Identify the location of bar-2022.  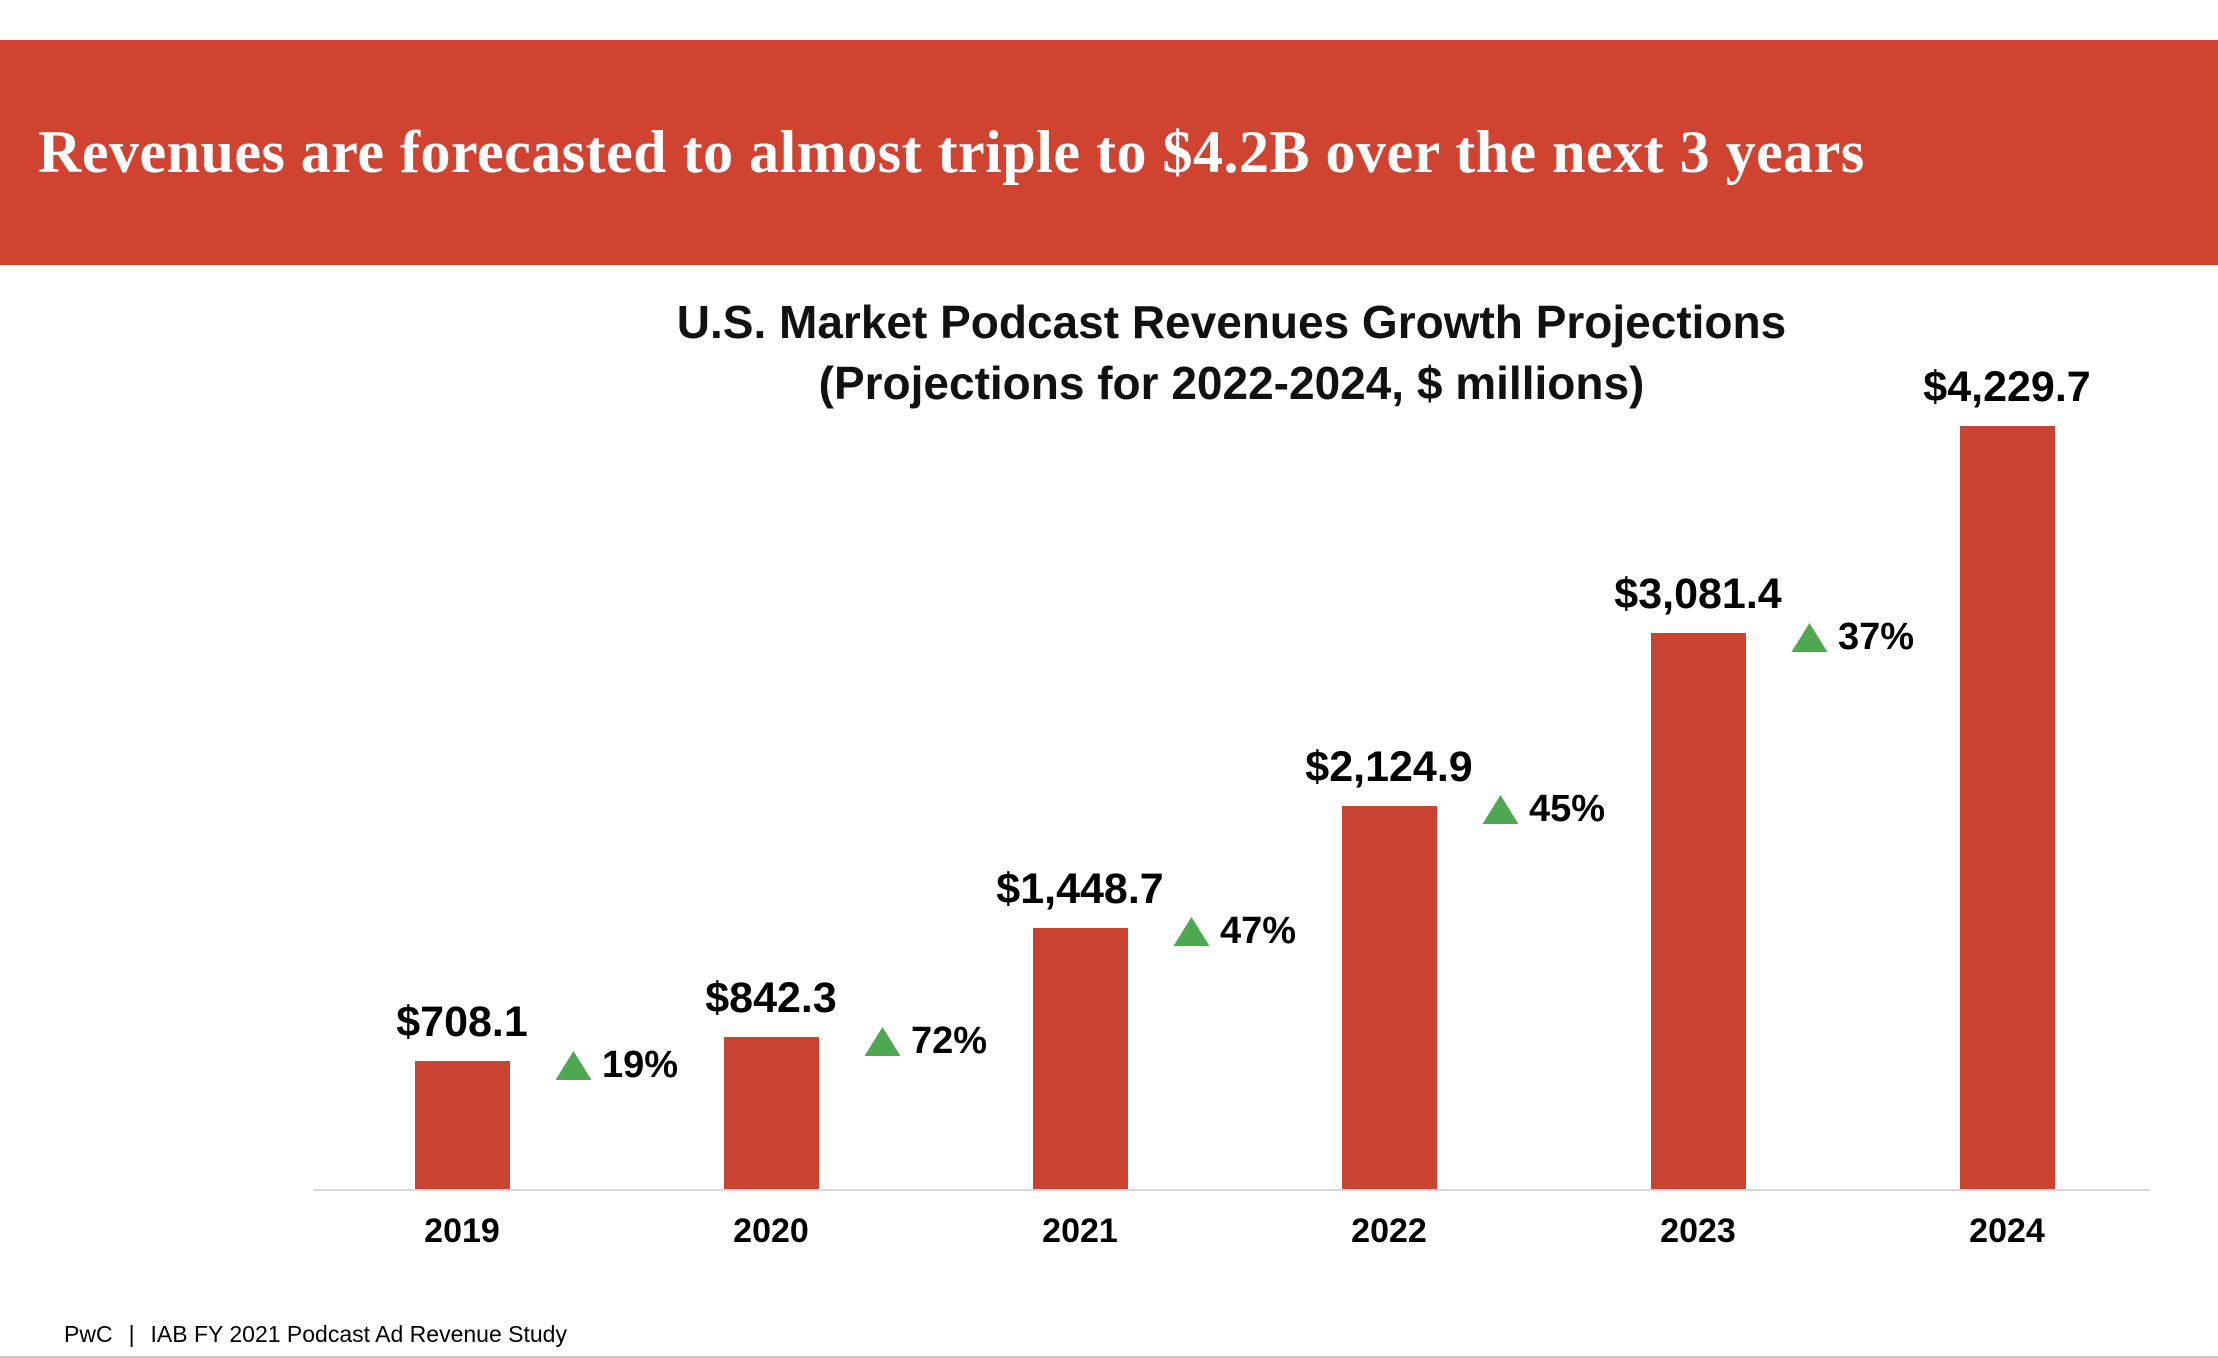
(1389, 997).